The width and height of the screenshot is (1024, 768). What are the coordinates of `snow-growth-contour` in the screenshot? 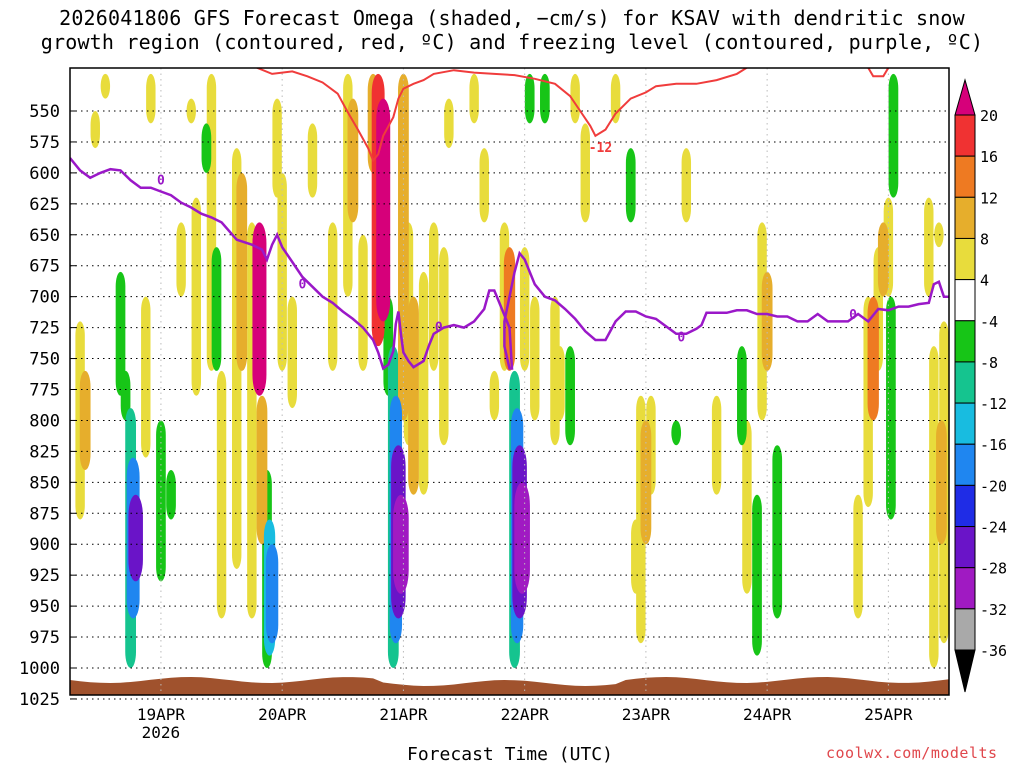 It's located at (502, 115).